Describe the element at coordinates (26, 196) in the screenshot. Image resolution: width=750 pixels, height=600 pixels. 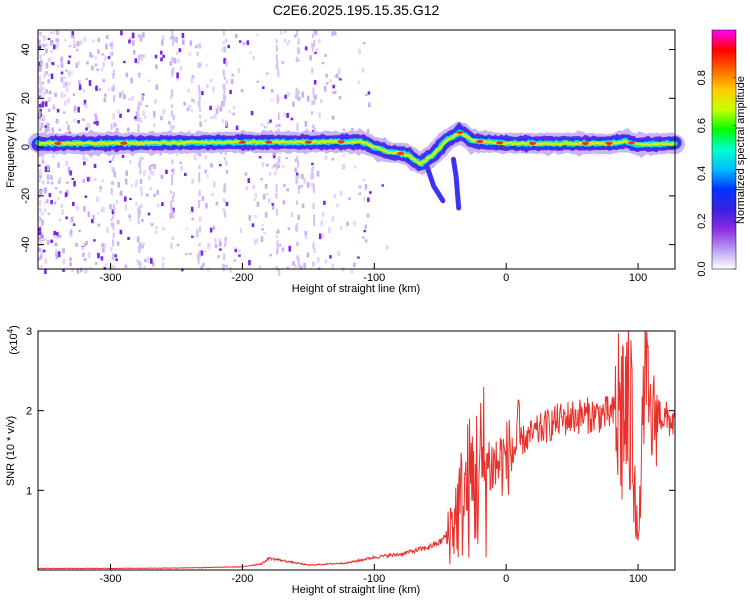
I see `y-tick-label: -20` at that location.